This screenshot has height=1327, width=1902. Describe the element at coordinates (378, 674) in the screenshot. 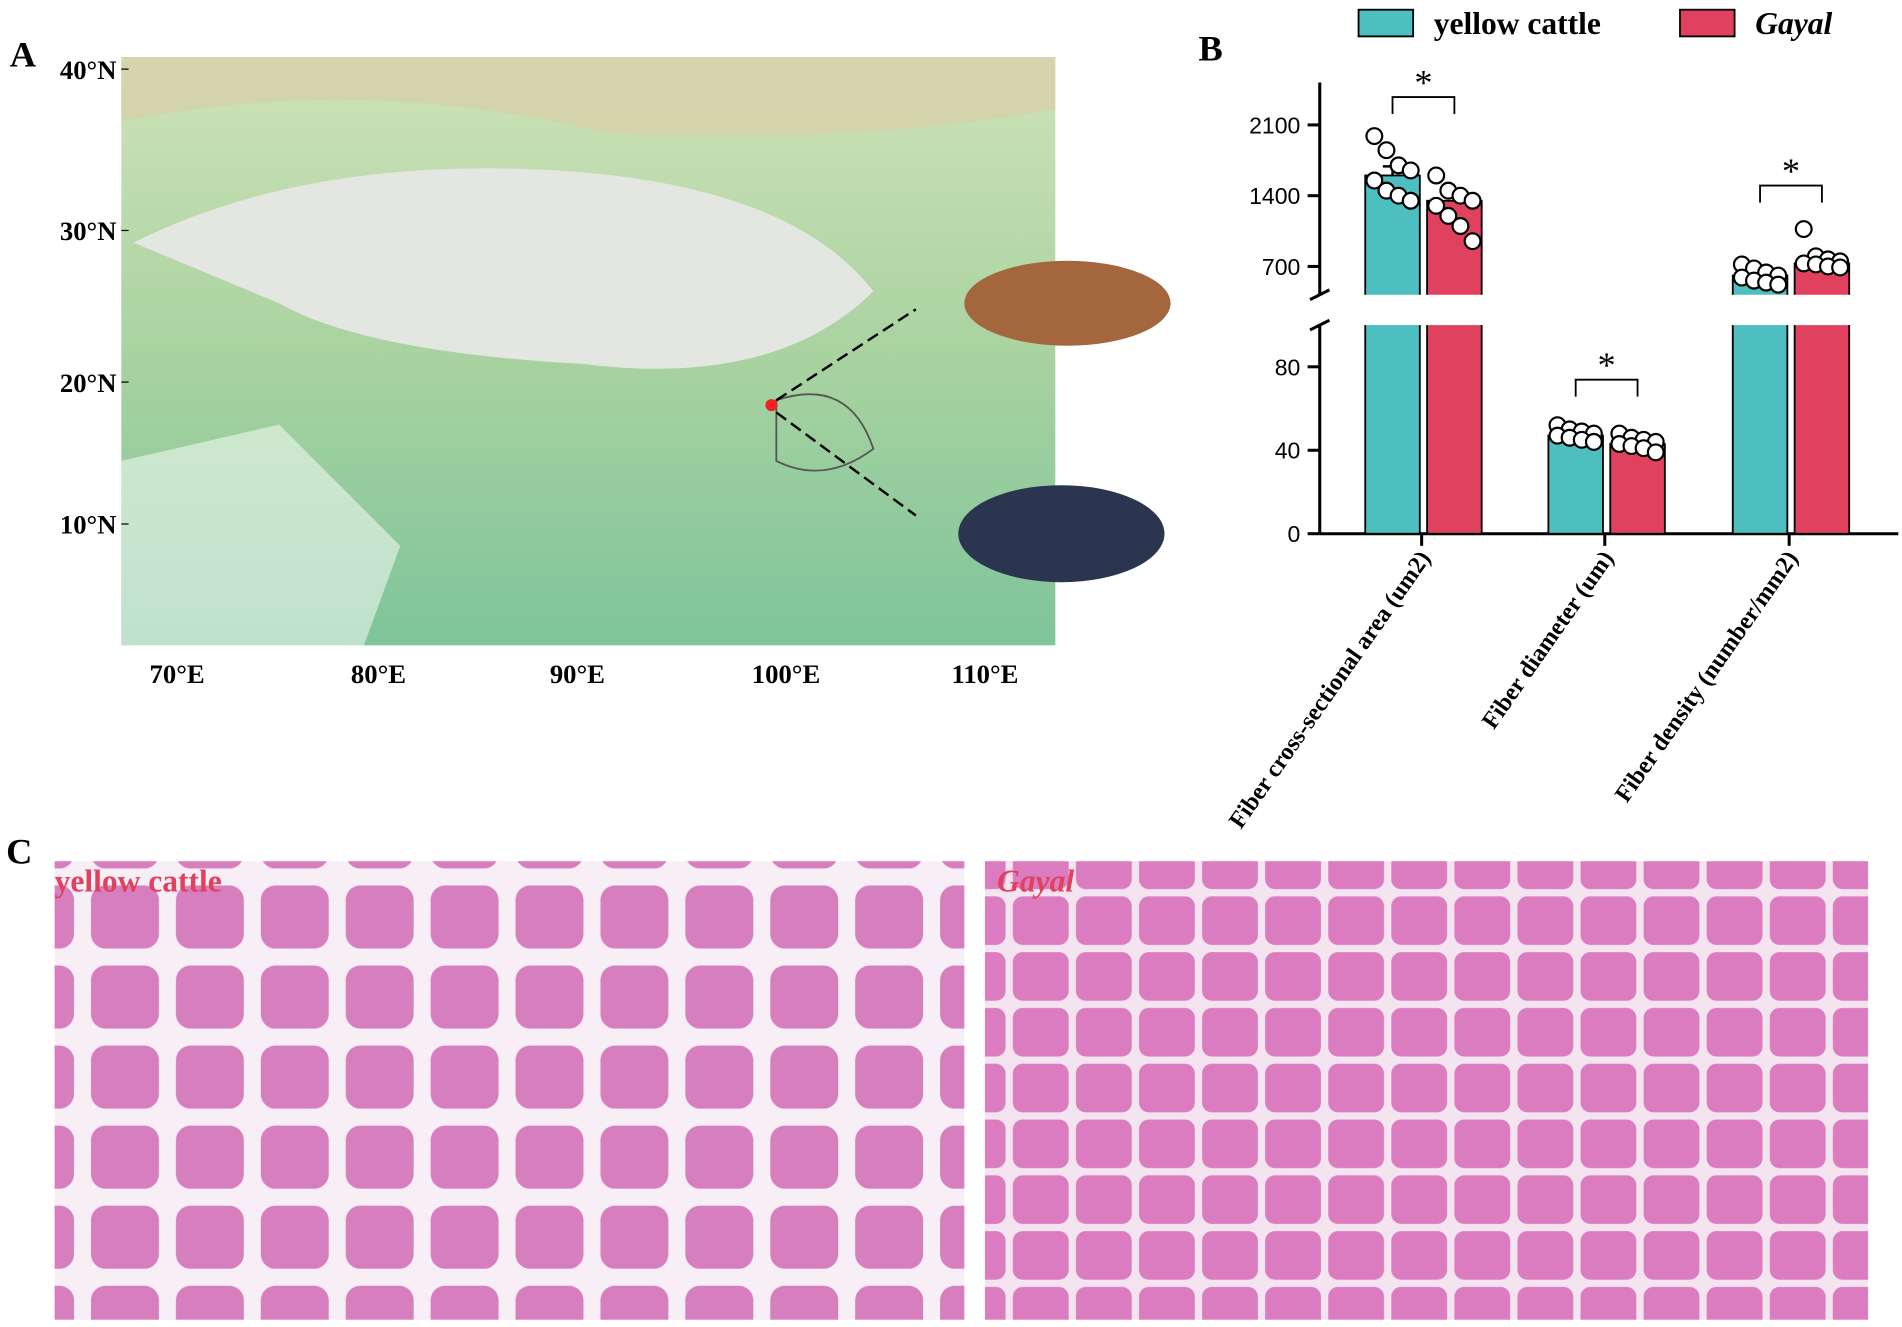

I see `longitude-label: 80°E` at that location.